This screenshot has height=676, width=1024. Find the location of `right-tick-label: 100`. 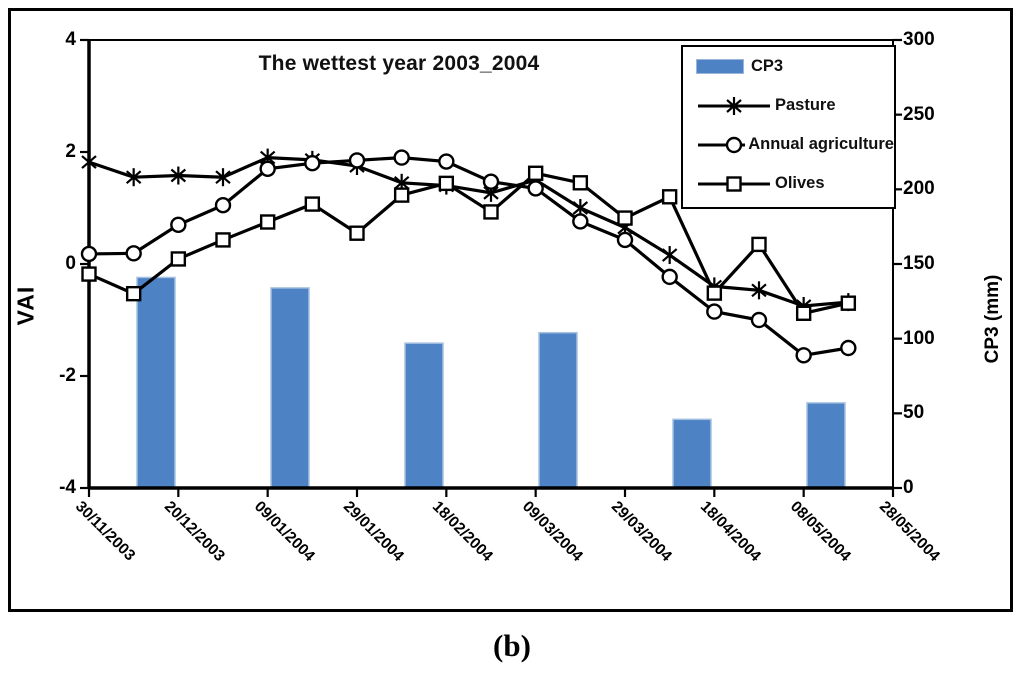

right-tick-label: 100 is located at coordinates (919, 338).